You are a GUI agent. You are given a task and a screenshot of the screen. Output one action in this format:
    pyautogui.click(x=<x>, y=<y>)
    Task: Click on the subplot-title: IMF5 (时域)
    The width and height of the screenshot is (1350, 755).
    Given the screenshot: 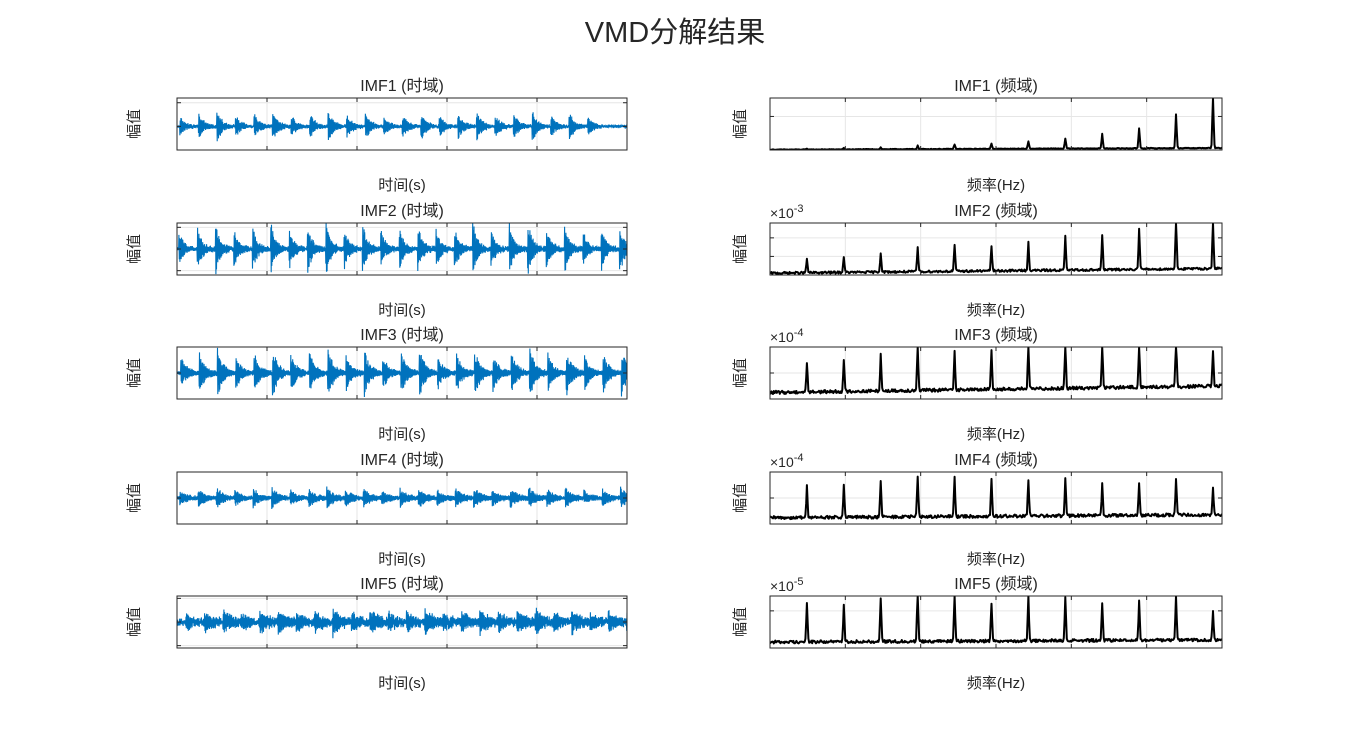 What is the action you would take?
    pyautogui.click(x=402, y=584)
    